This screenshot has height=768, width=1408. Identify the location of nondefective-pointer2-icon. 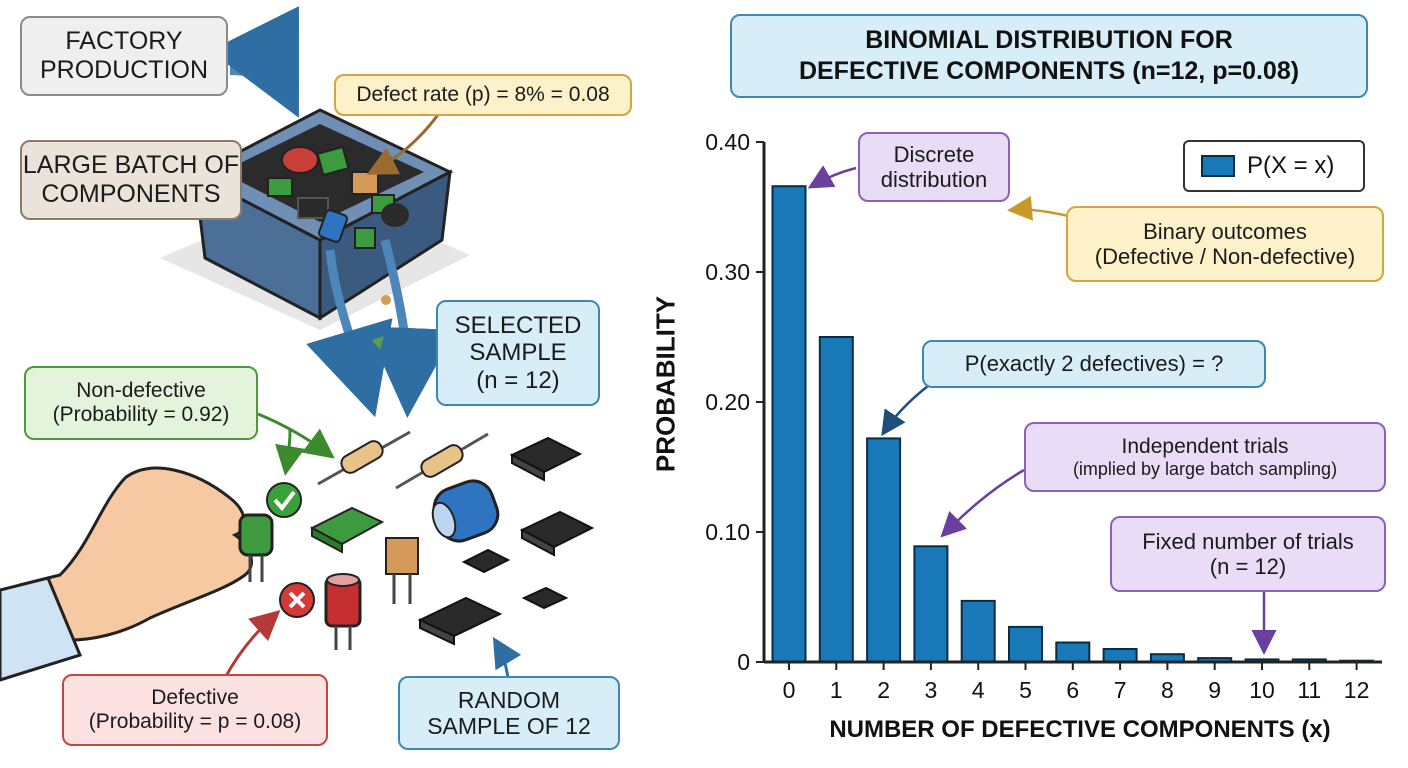
(296, 435).